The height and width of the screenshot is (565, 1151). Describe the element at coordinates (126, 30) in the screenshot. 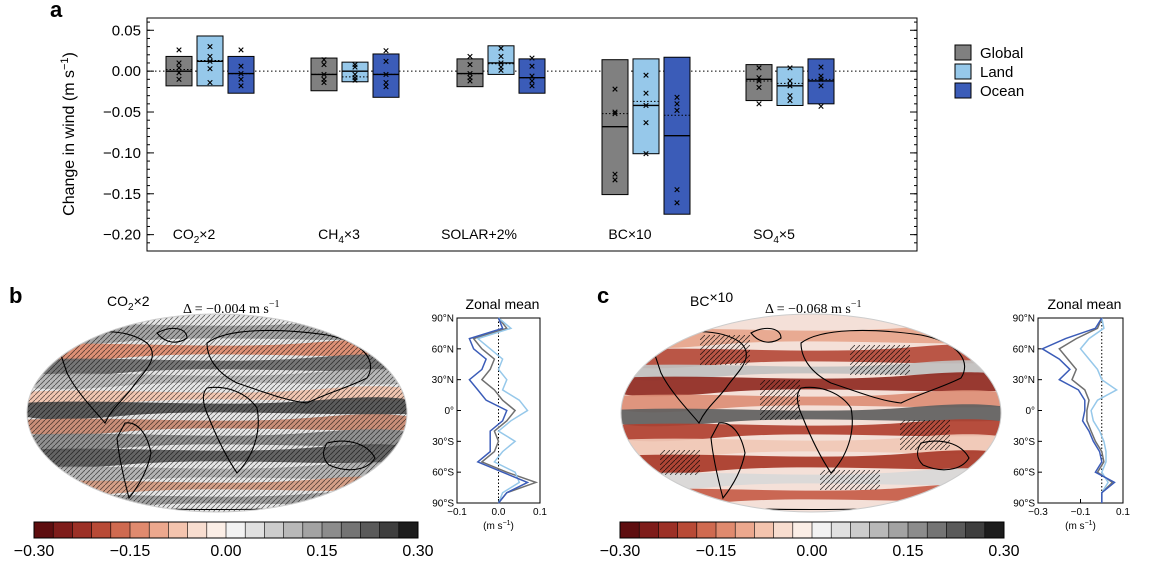

I see `y-tick-label: 0.05` at that location.